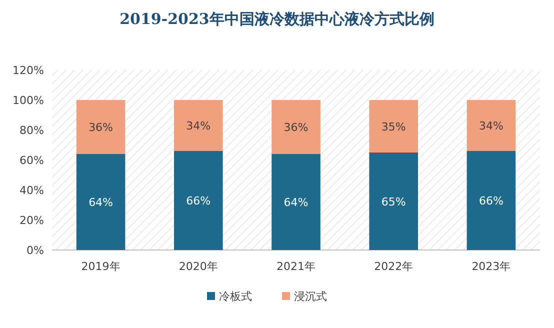 The height and width of the screenshot is (328, 554). What do you see at coordinates (491, 266) in the screenshot?
I see `x-tick-label: 2023年` at bounding box center [491, 266].